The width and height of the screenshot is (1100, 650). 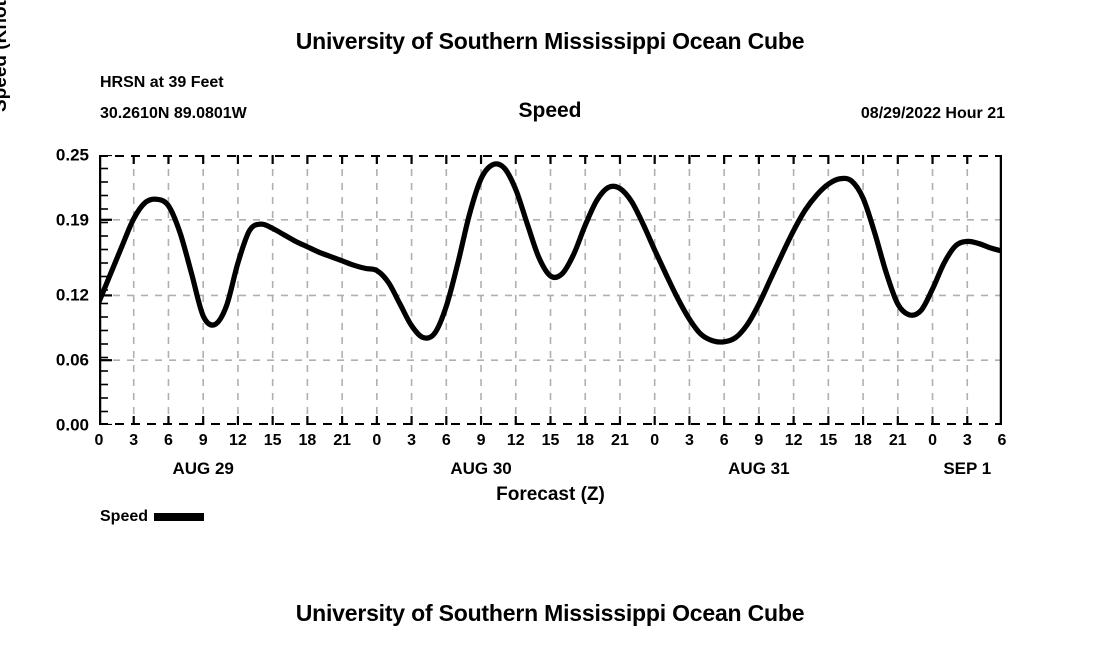 I want to click on station-label: HRSN at 39 Feet, so click(x=162, y=82).